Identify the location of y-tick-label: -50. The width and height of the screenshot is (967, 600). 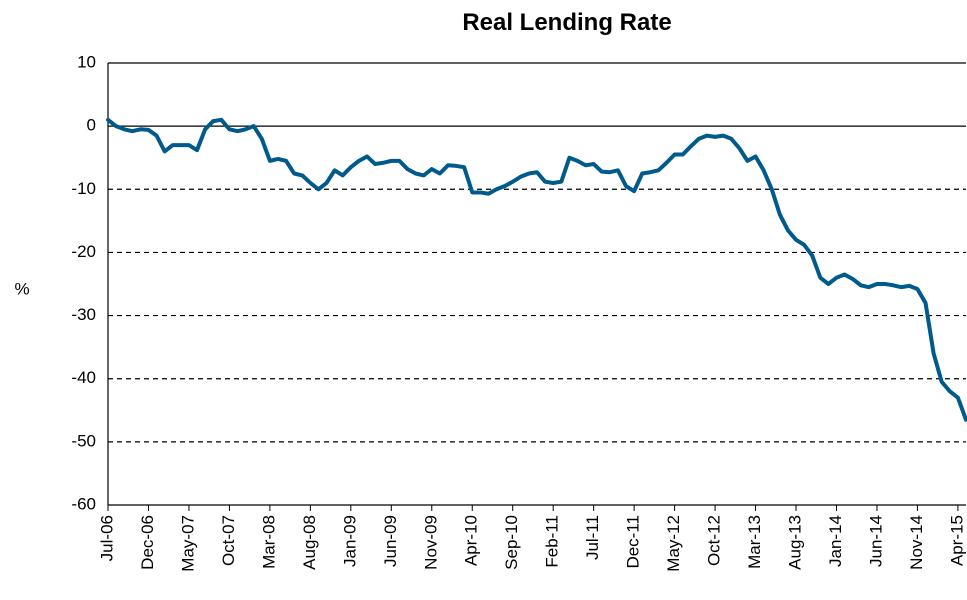
(83, 440).